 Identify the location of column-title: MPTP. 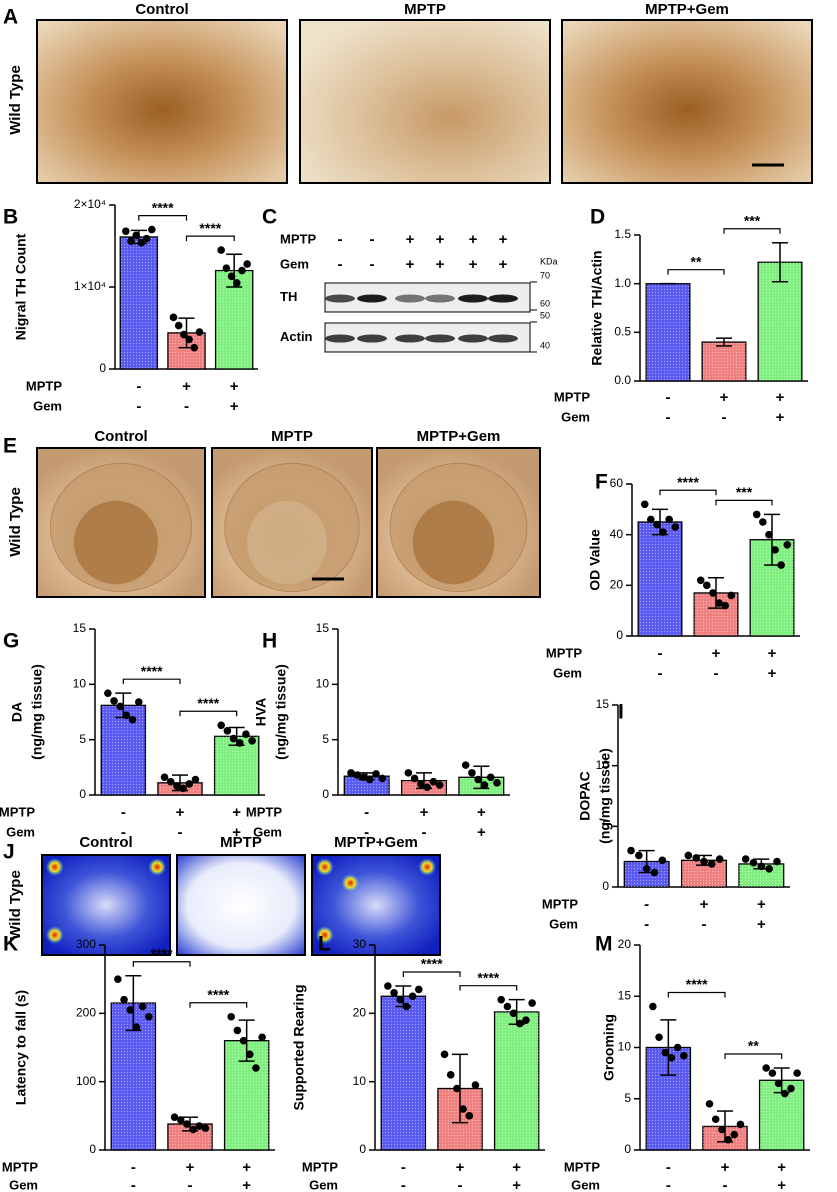
(241, 842).